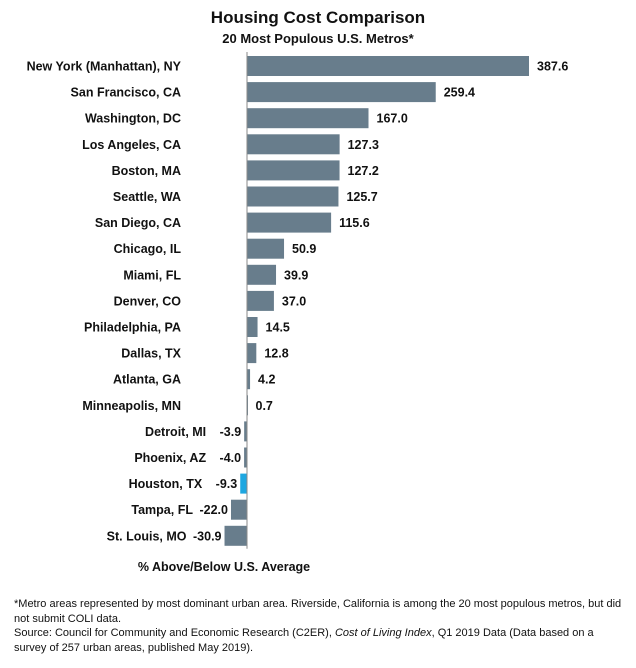 This screenshot has height=668, width=636. Describe the element at coordinates (224, 567) in the screenshot. I see `x-axis-label: % Above/Below U.S. Average` at that location.